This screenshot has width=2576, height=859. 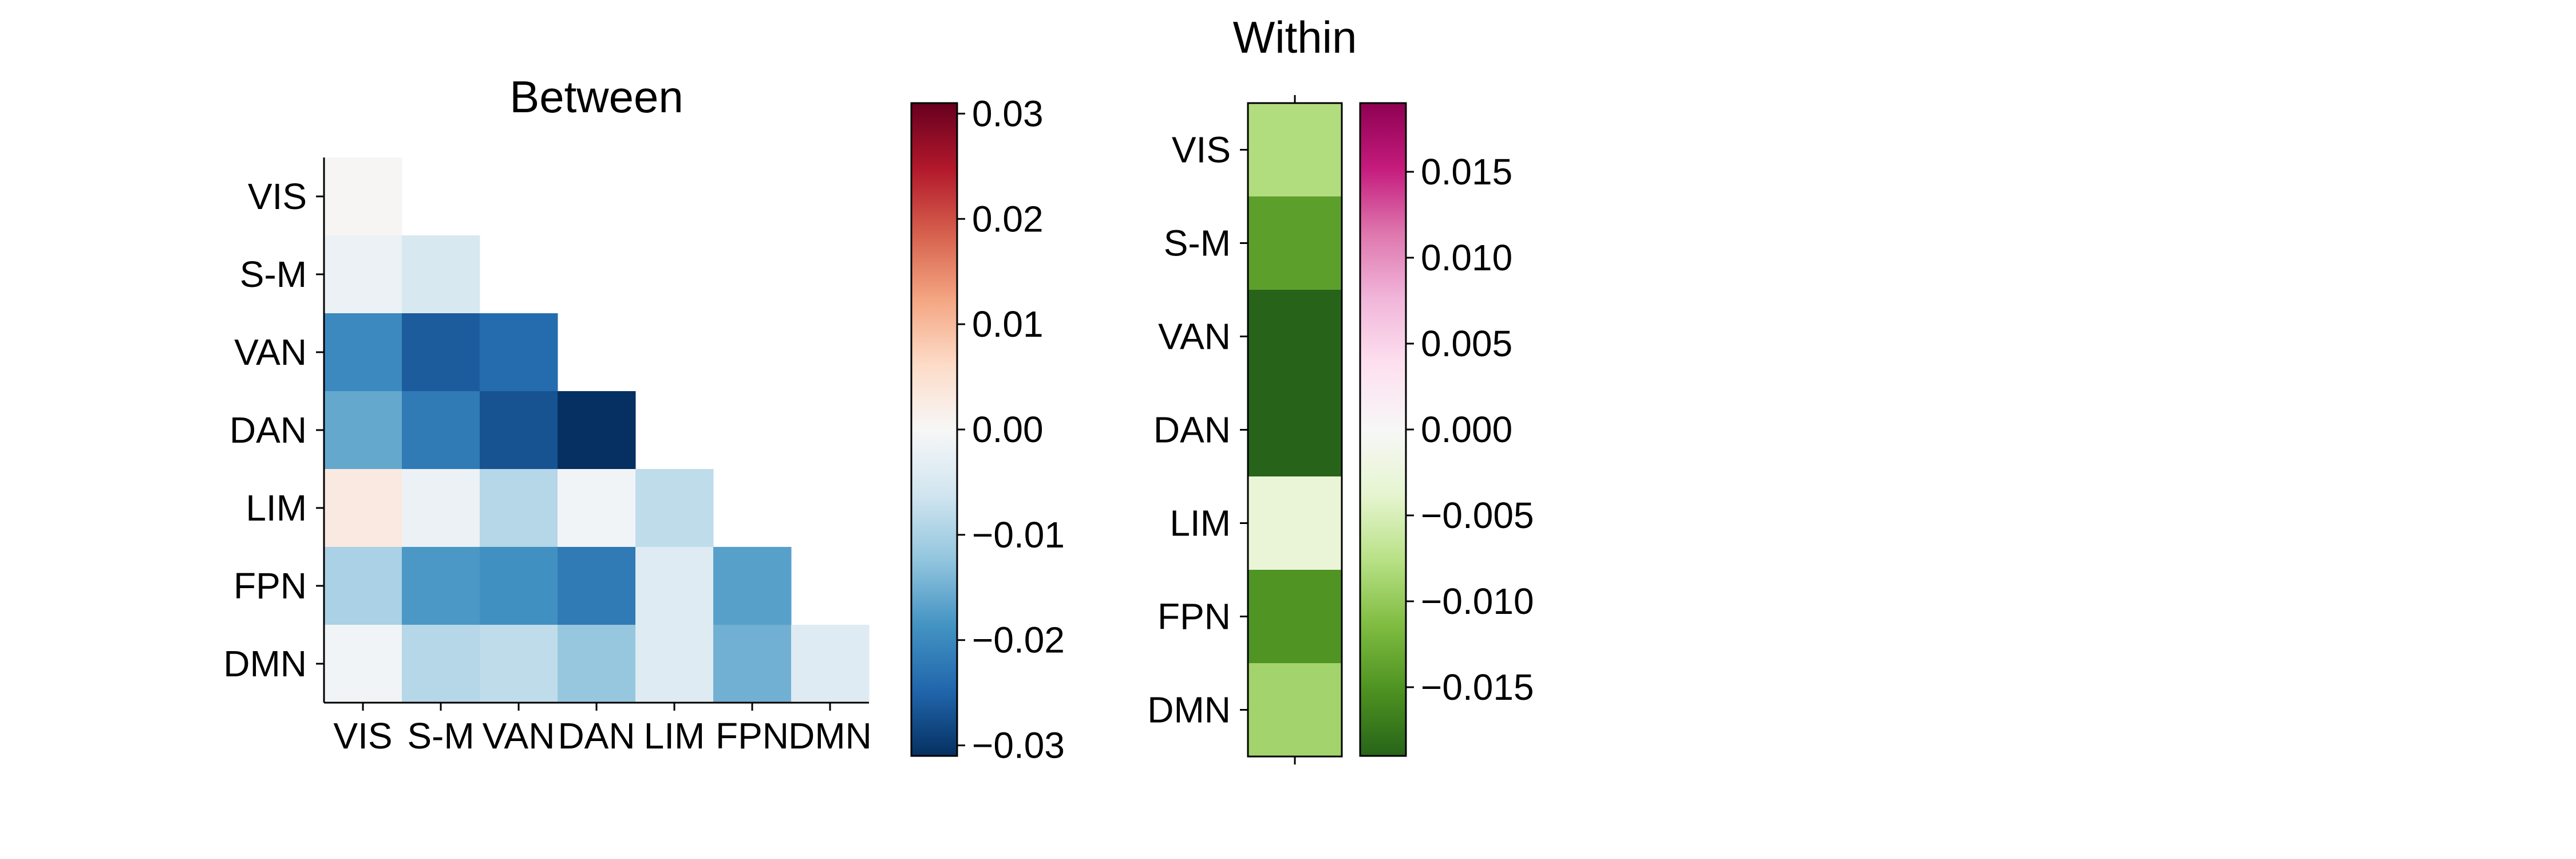 What do you see at coordinates (1295, 337) in the screenshot?
I see `within-cell-van` at bounding box center [1295, 337].